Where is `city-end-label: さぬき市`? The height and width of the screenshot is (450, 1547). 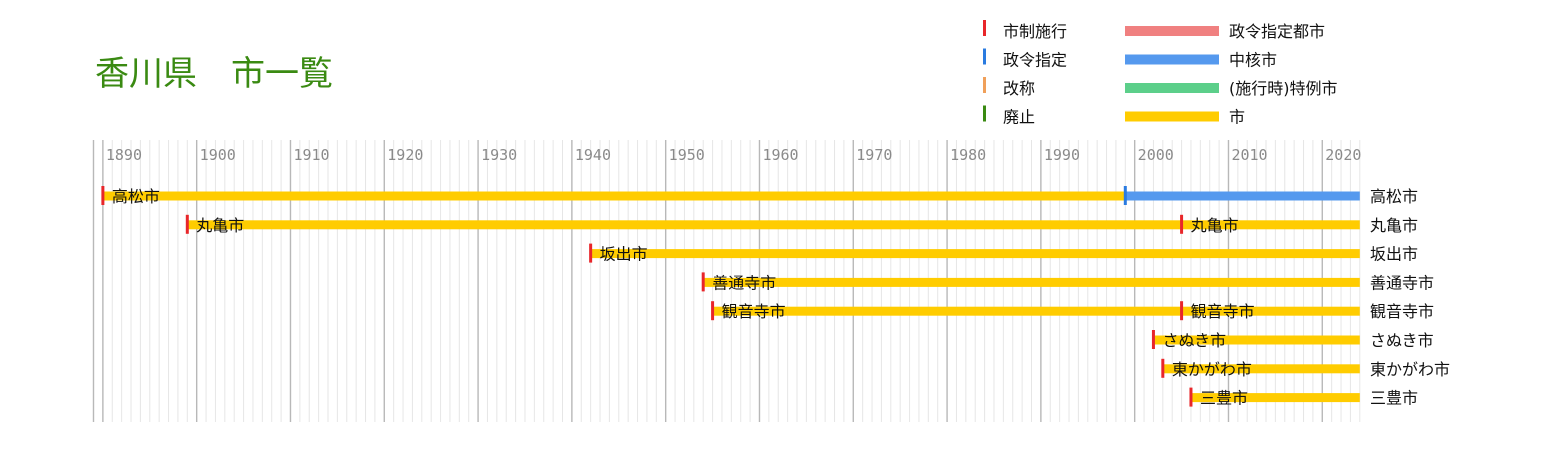 city-end-label: さぬき市 is located at coordinates (1402, 340).